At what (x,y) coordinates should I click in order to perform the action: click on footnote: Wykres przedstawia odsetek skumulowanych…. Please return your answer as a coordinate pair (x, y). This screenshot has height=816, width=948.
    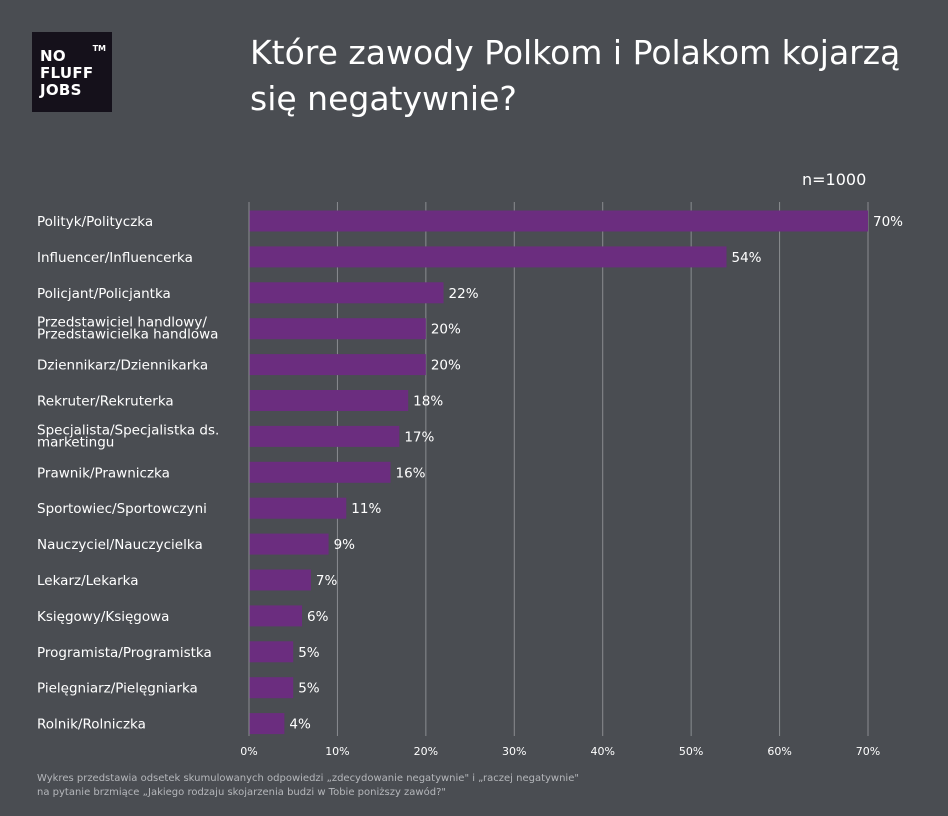
    Looking at the image, I should click on (477, 786).